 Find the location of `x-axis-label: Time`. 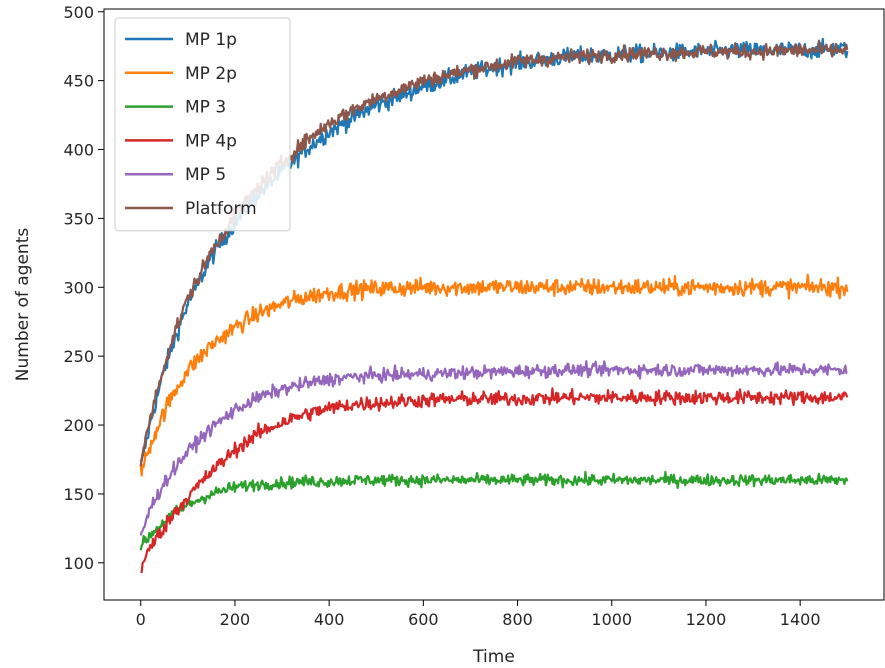

x-axis-label: Time is located at coordinates (493, 657).